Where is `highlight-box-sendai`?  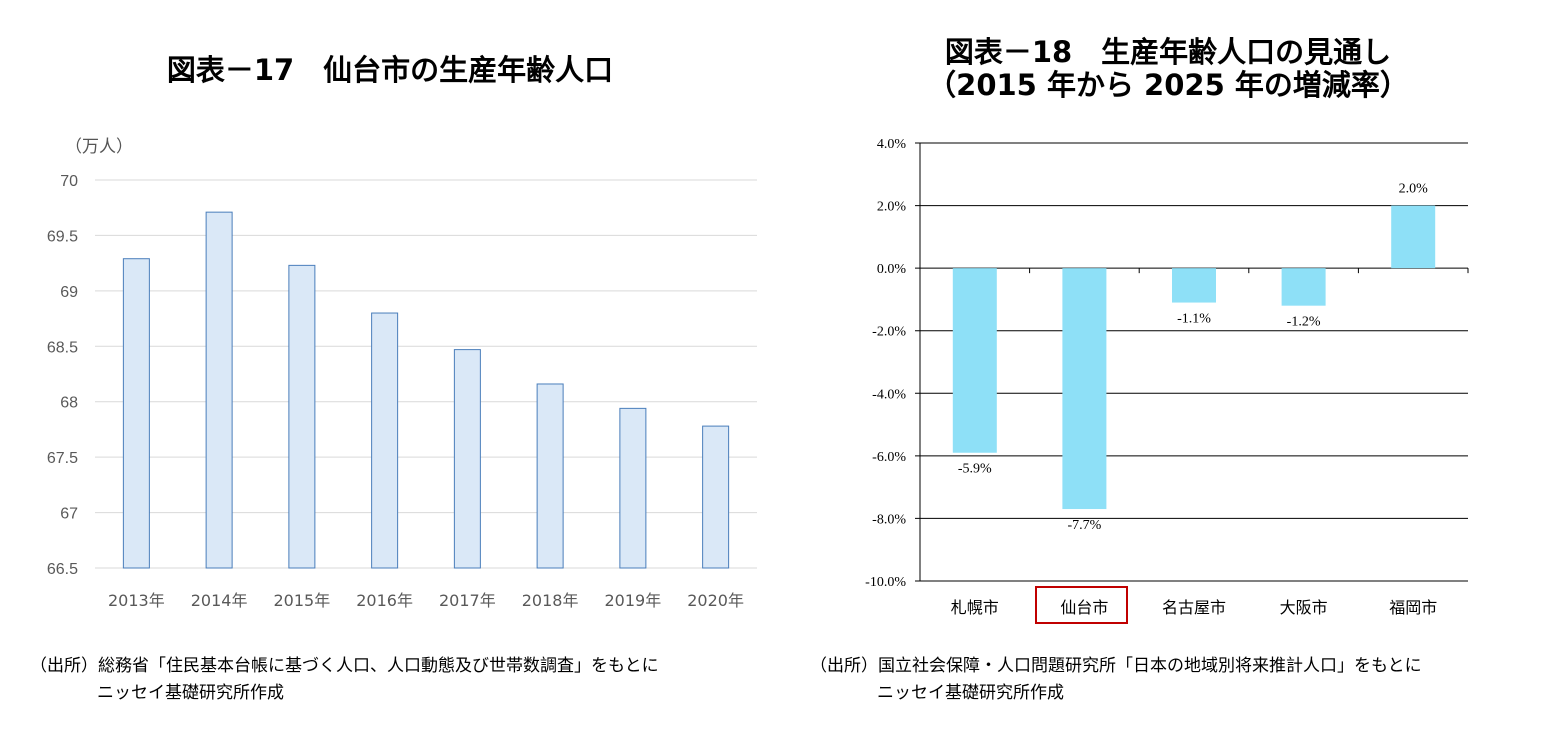 highlight-box-sendai is located at coordinates (1081, 605).